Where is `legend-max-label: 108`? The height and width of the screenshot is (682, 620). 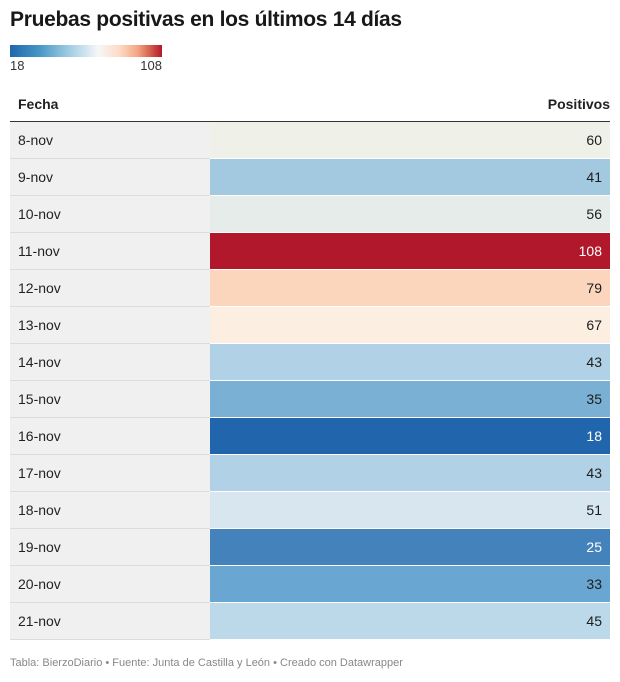 legend-max-label: 108 is located at coordinates (151, 65).